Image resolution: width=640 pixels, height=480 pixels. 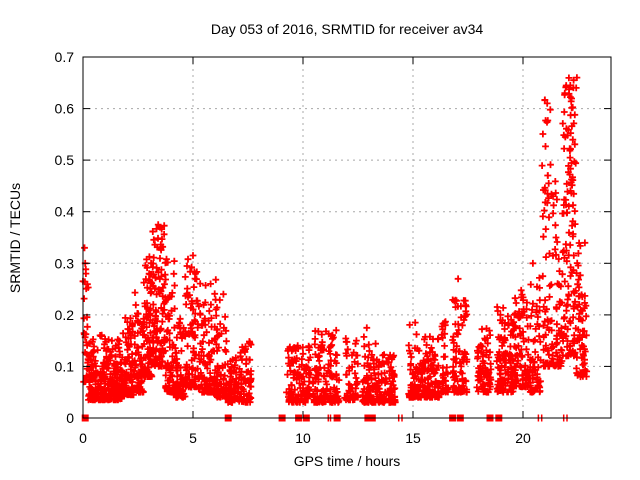 What do you see at coordinates (523, 438) in the screenshot?
I see `x-tick-label: 20` at bounding box center [523, 438].